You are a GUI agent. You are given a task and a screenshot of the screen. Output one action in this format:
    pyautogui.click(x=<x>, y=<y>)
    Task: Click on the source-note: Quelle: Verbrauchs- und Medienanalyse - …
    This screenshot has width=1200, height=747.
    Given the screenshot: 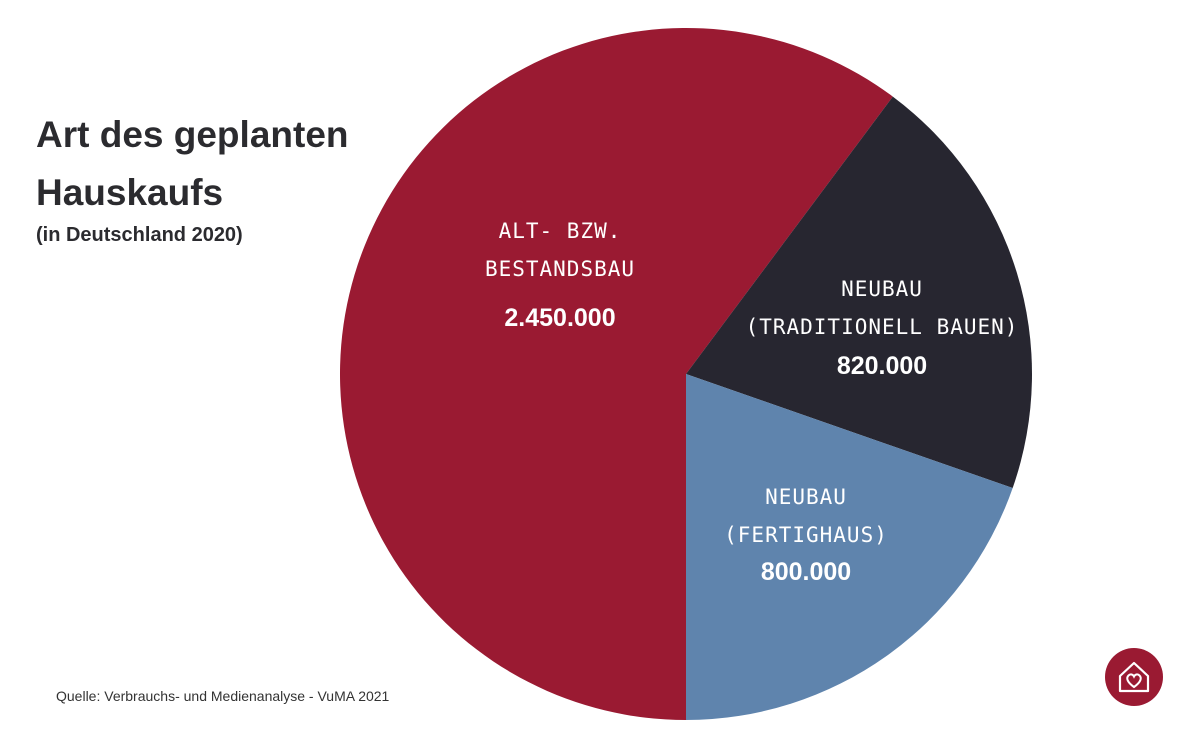 What is the action you would take?
    pyautogui.click(x=223, y=696)
    